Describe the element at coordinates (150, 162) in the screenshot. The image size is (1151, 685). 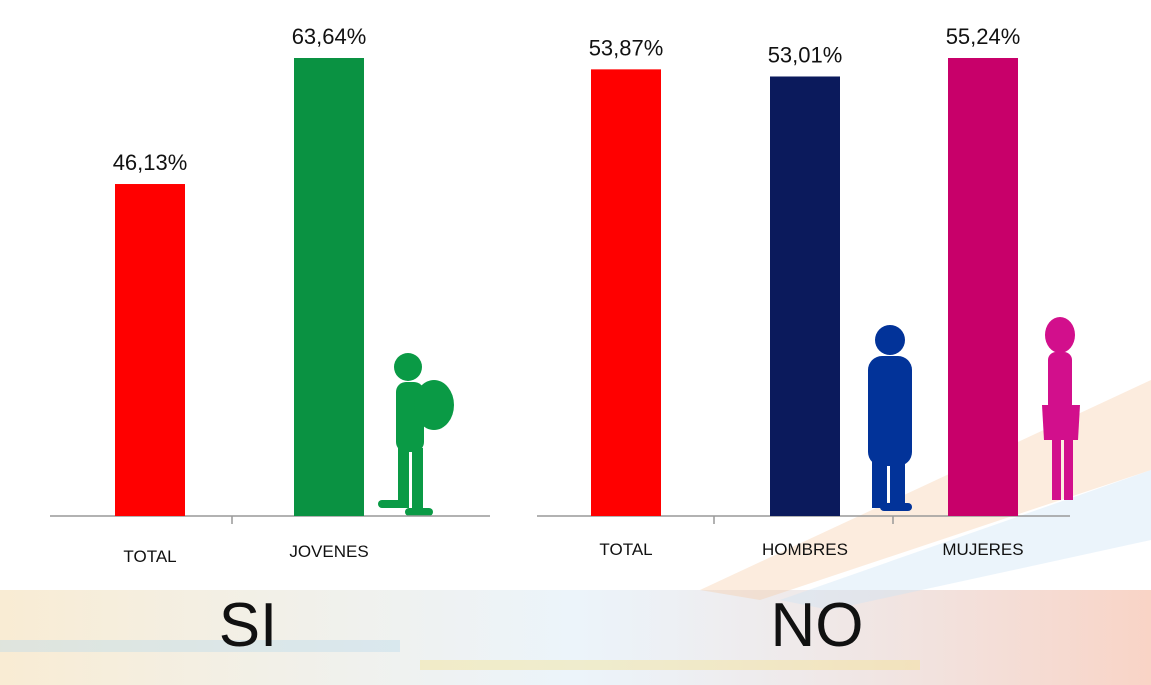
I see `value-label: 46,13%` at that location.